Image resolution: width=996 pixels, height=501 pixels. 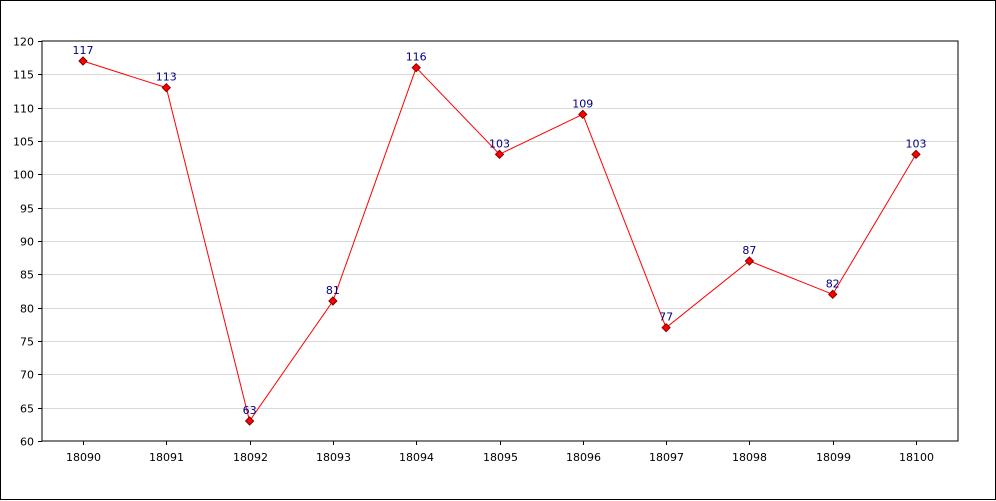 I want to click on data-label: 63, so click(x=250, y=410).